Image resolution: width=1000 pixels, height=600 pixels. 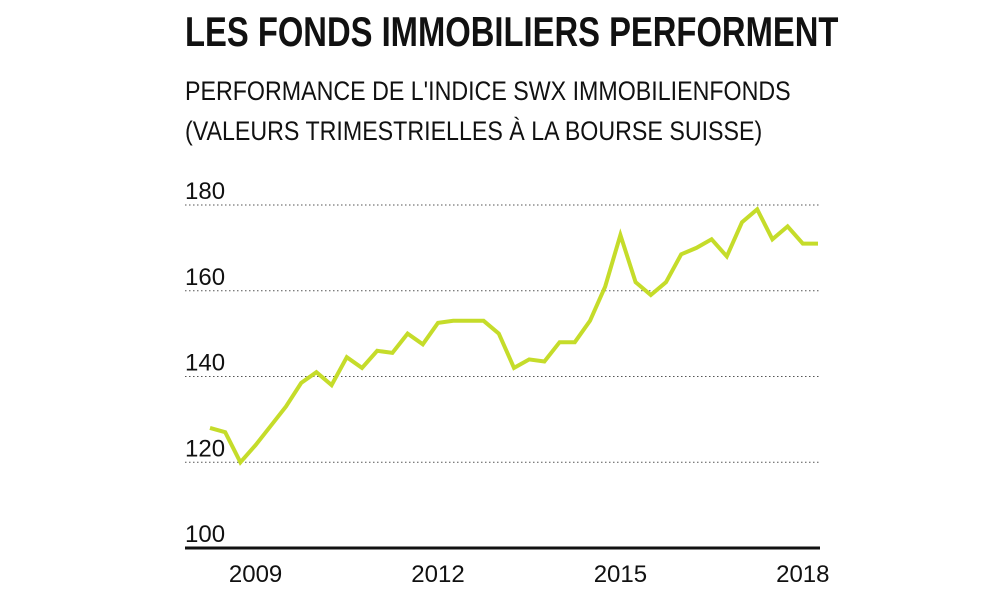 I want to click on y-axis-tick-labels: 100 120 140 160 180, so click(x=205, y=363).